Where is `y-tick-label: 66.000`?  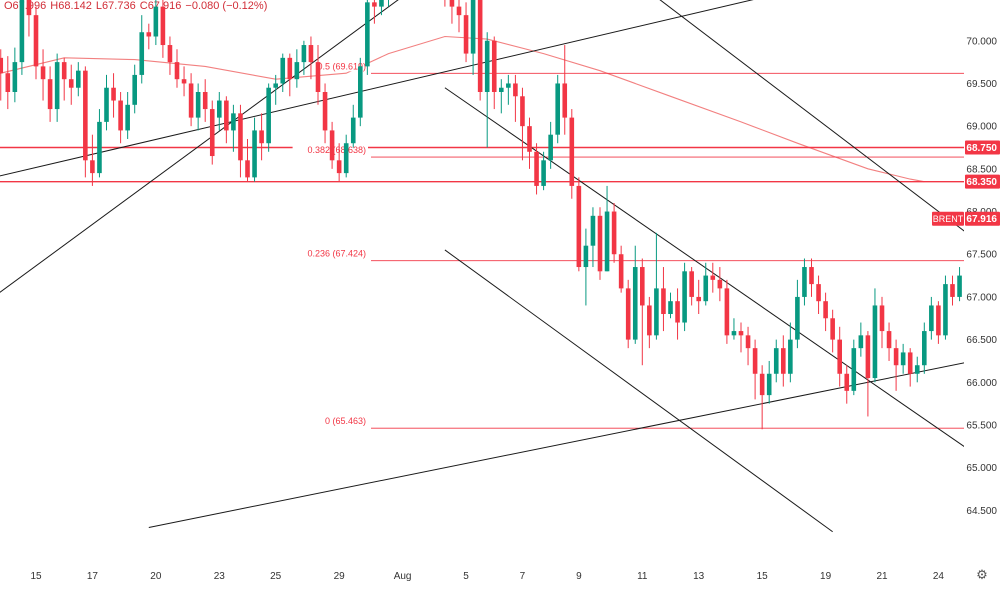
y-tick-label: 66.000 is located at coordinates (981, 383).